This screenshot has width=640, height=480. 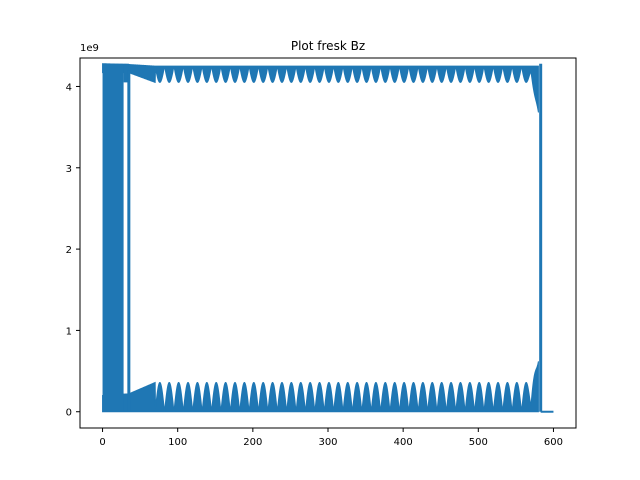 What do you see at coordinates (69, 331) in the screenshot?
I see `y-tick-label: 1` at bounding box center [69, 331].